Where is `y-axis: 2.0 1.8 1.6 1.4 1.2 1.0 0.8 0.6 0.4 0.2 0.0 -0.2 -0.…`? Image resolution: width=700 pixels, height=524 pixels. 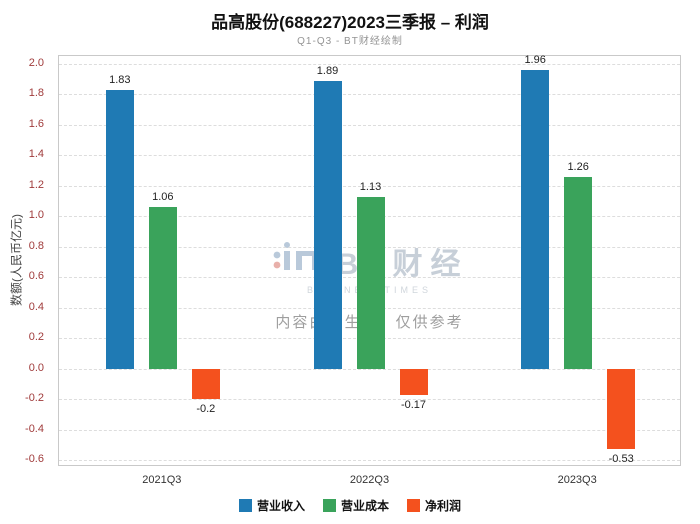 y-axis: 2.0 1.8 1.6 1.4 1.2 1.0 0.8 0.6 0.4 0.2 0.0 -0.2 -0.… is located at coordinates (26, 260).